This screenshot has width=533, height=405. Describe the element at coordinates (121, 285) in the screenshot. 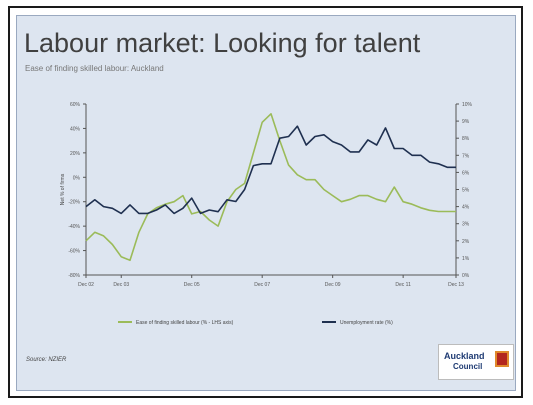

I see `x-tick-label: Dec 03` at that location.